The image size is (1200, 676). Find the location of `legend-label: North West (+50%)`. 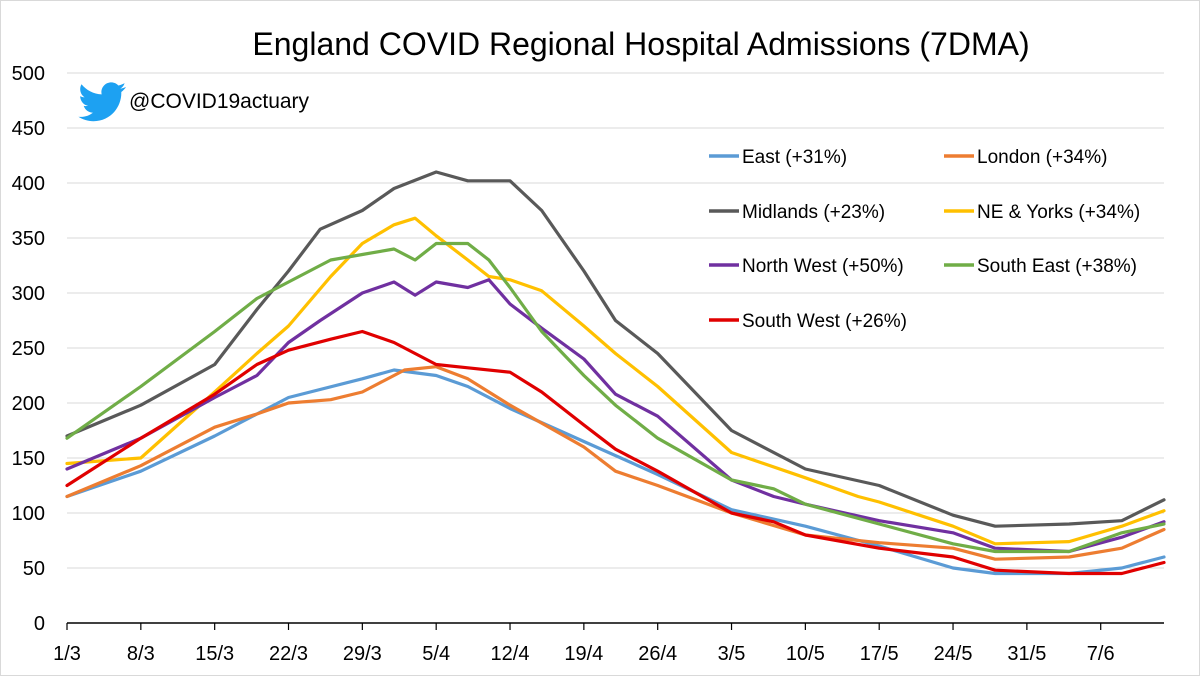

legend-label: North West (+50%) is located at coordinates (823, 266).